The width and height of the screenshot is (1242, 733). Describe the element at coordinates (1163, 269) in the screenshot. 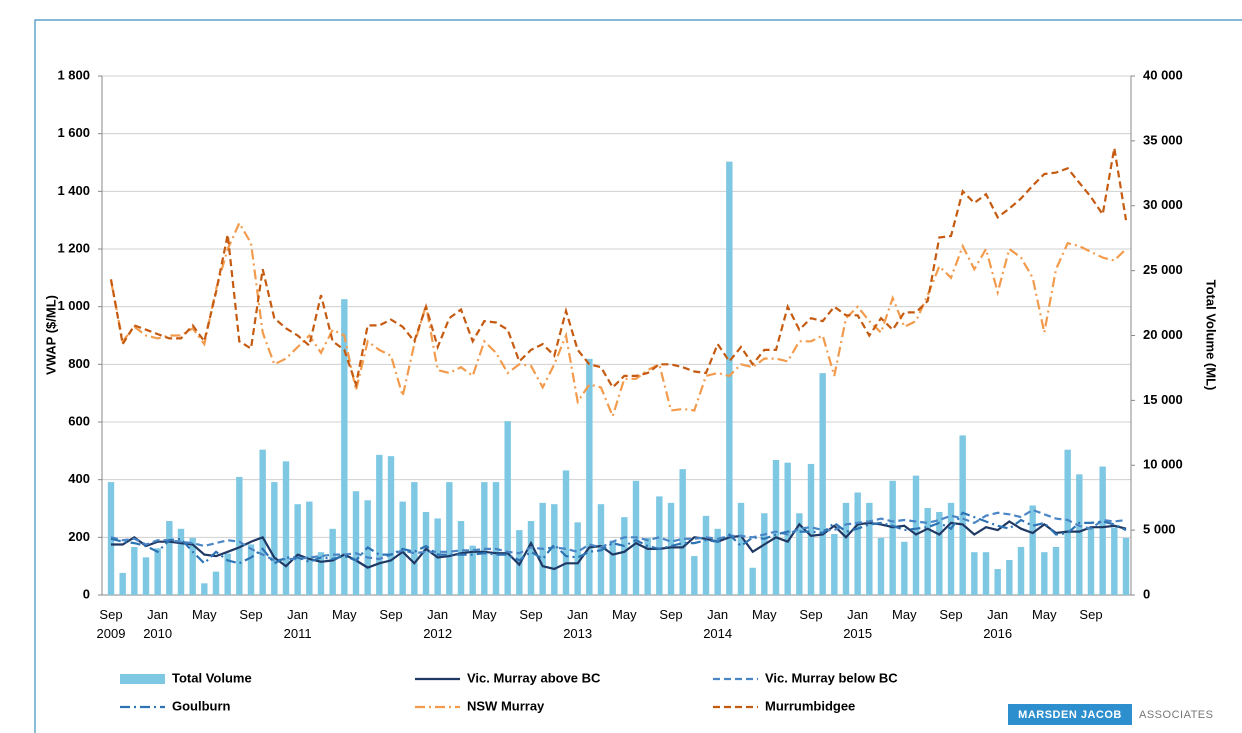

I see `y2-tick-label: 25 000` at that location.